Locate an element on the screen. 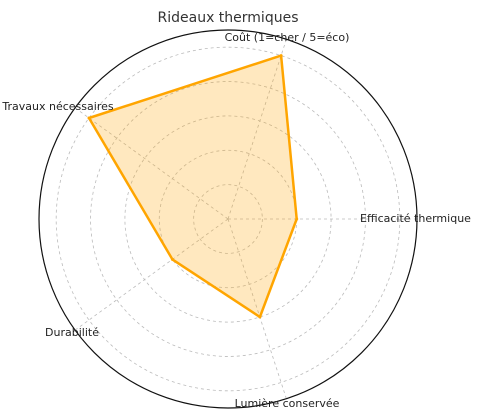 The image size is (480, 410). axis-label: Travaux nécessaires is located at coordinates (57, 106).